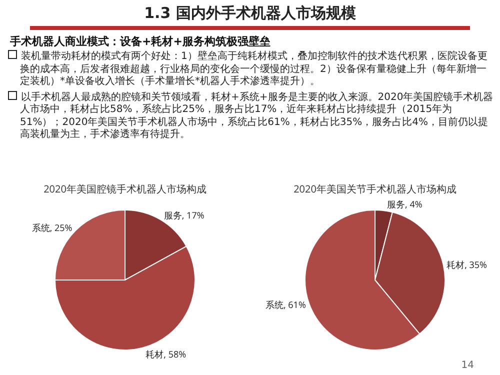  I want to click on slice-label: 服务, 17%, so click(184, 215).